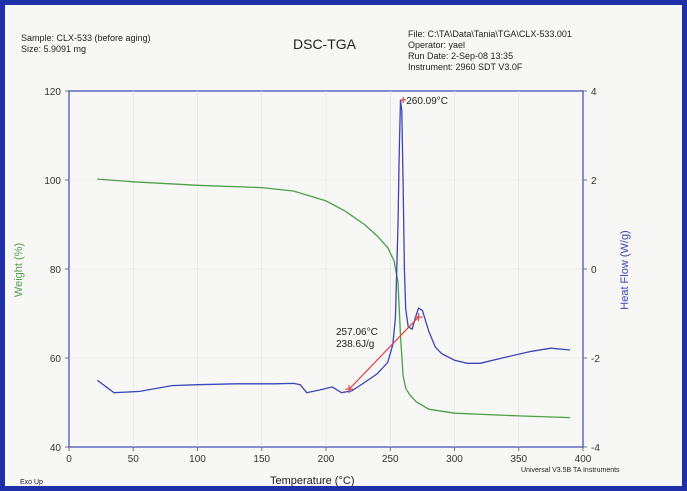 This screenshot has height=491, width=687. I want to click on x-tick-label: 50, so click(134, 459).